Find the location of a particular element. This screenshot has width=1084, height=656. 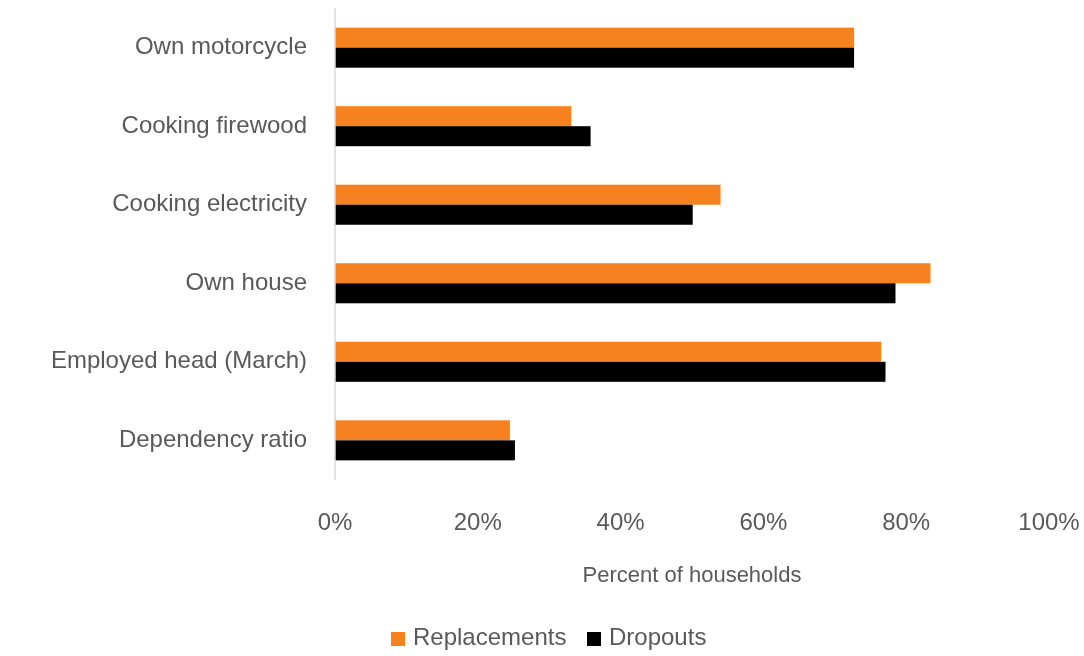

x-tick-label: 20% is located at coordinates (477, 521).